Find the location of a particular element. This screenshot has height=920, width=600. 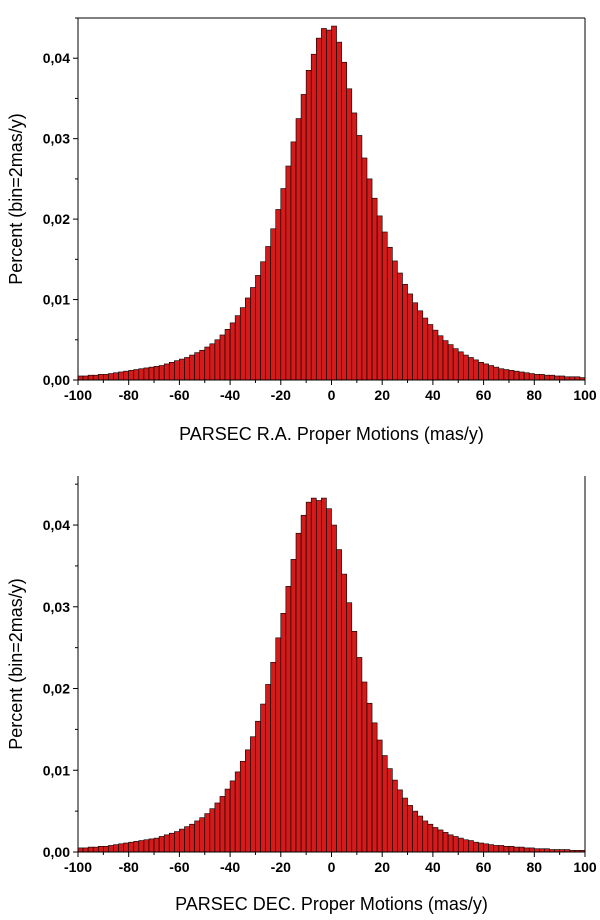

x-tick-label: -100 is located at coordinates (78, 867).